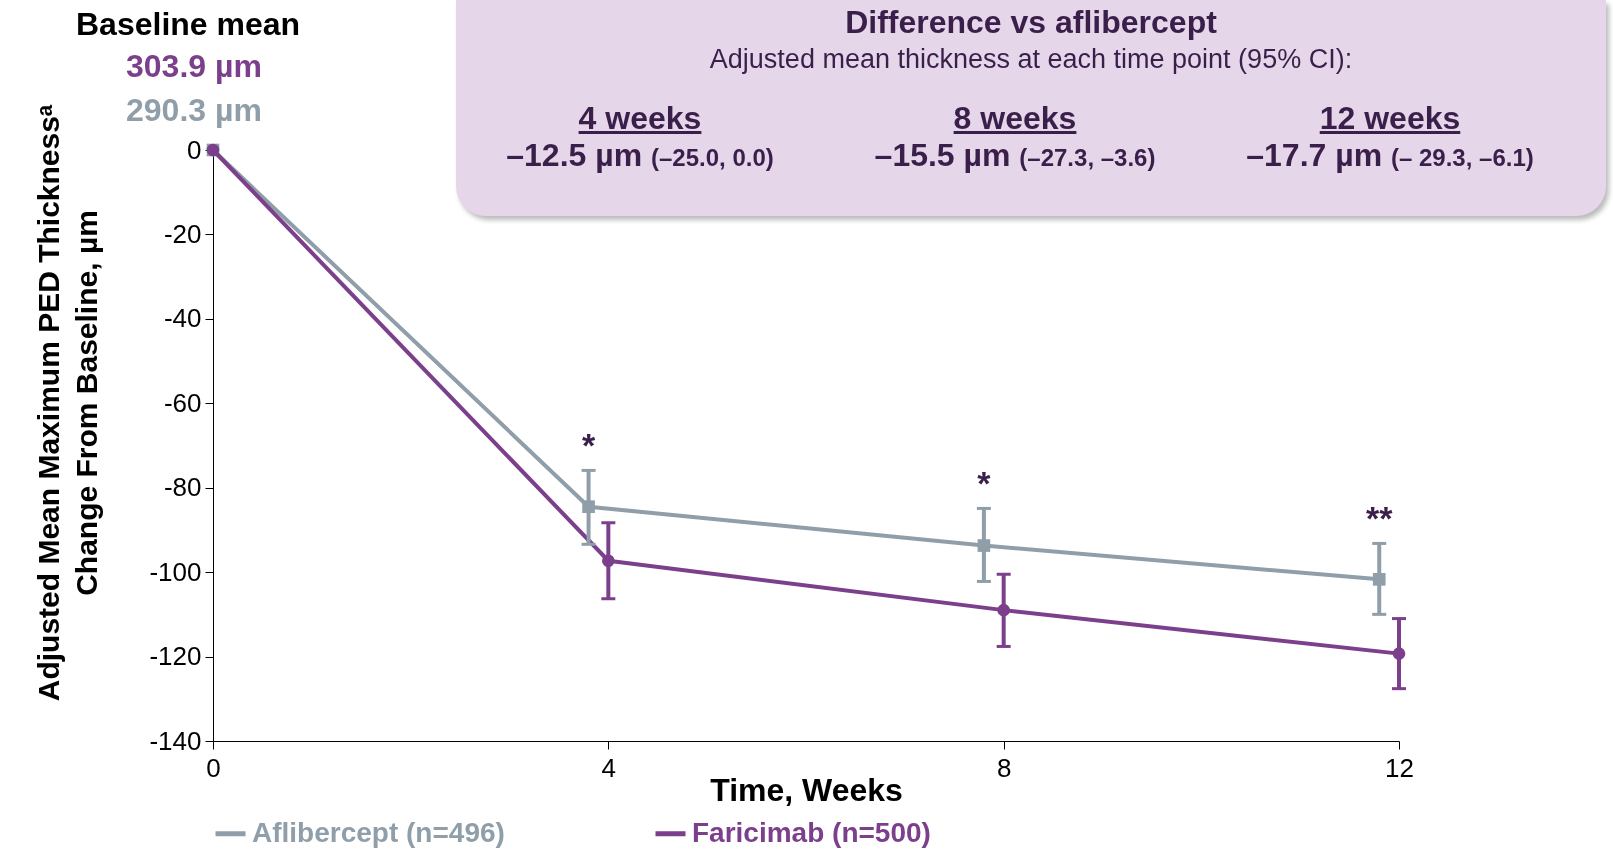 The image size is (1613, 865). I want to click on y-tick-label: -100, so click(175, 571).